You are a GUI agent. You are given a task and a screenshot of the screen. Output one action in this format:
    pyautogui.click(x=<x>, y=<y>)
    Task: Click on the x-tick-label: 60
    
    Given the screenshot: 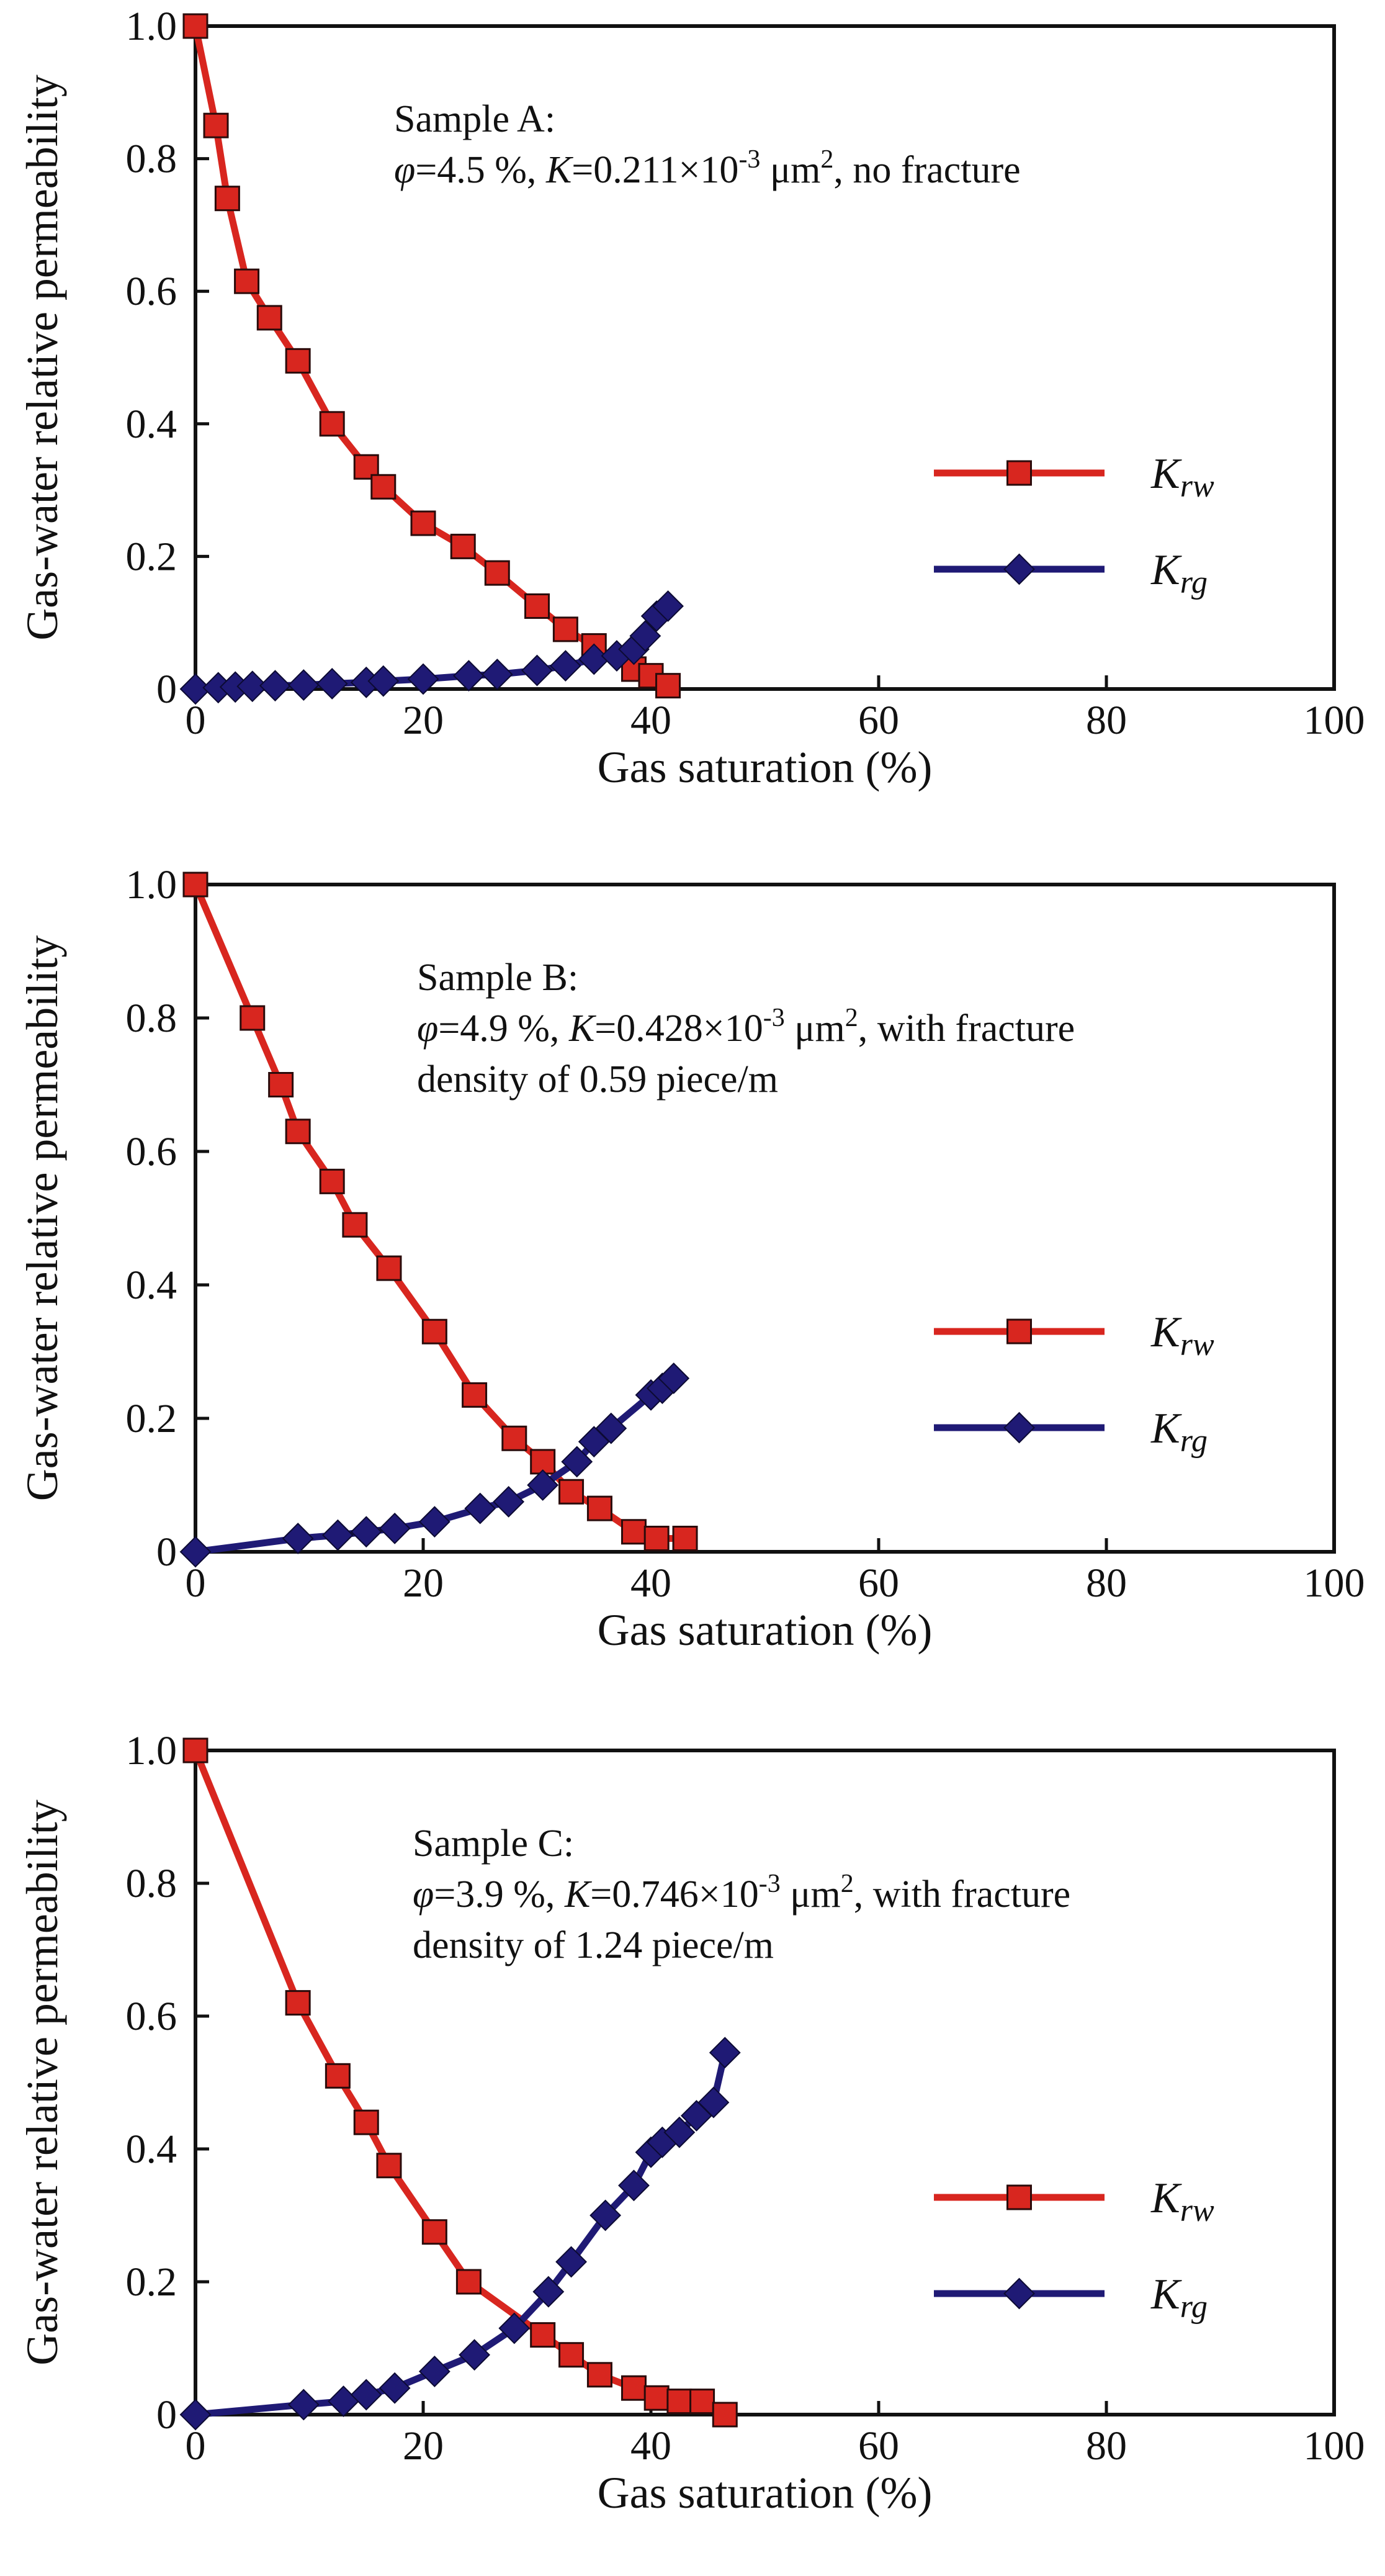 What is the action you would take?
    pyautogui.click(x=878, y=720)
    